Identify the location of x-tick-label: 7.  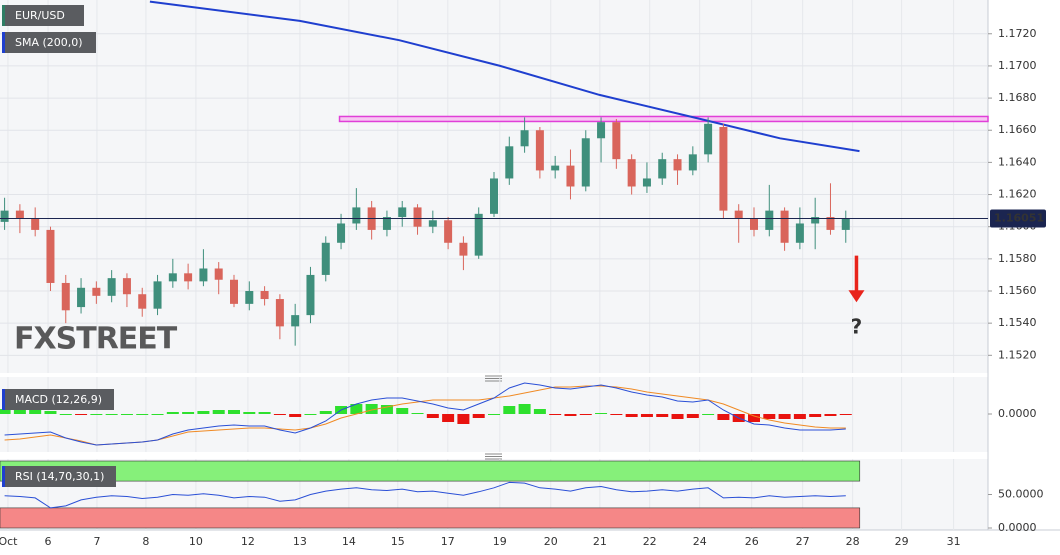
(96, 541).